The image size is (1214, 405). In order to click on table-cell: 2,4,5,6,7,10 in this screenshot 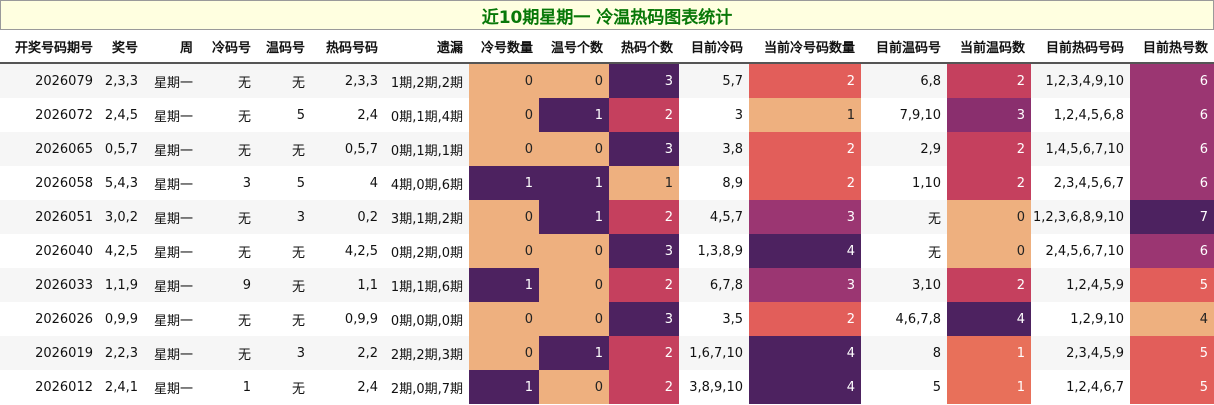, I will do `click(1080, 251)`.